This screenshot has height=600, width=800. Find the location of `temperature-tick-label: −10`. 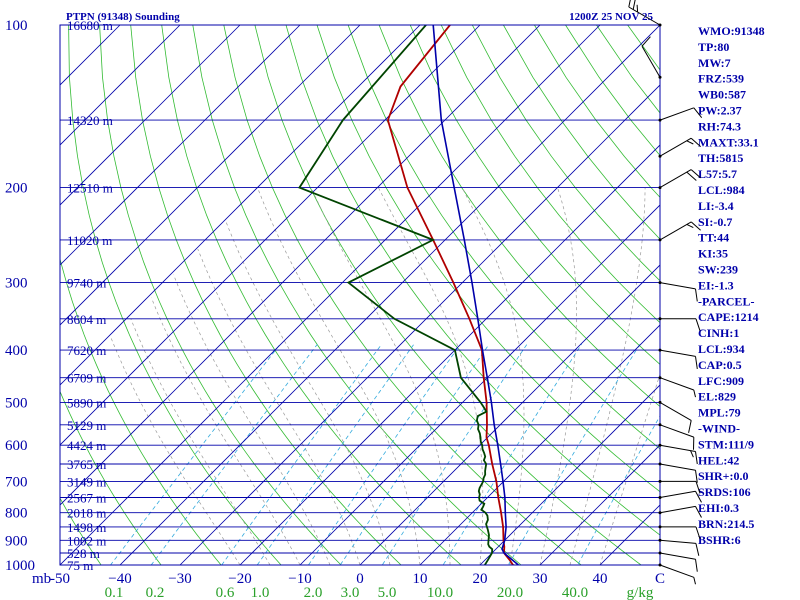

temperature-tick-label: −10 is located at coordinates (299, 579).